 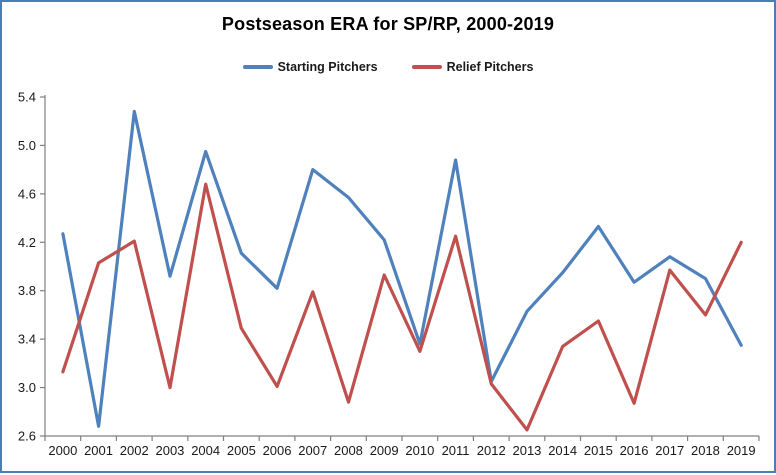 I want to click on x-axis-tick-label: 2001, so click(x=98, y=450).